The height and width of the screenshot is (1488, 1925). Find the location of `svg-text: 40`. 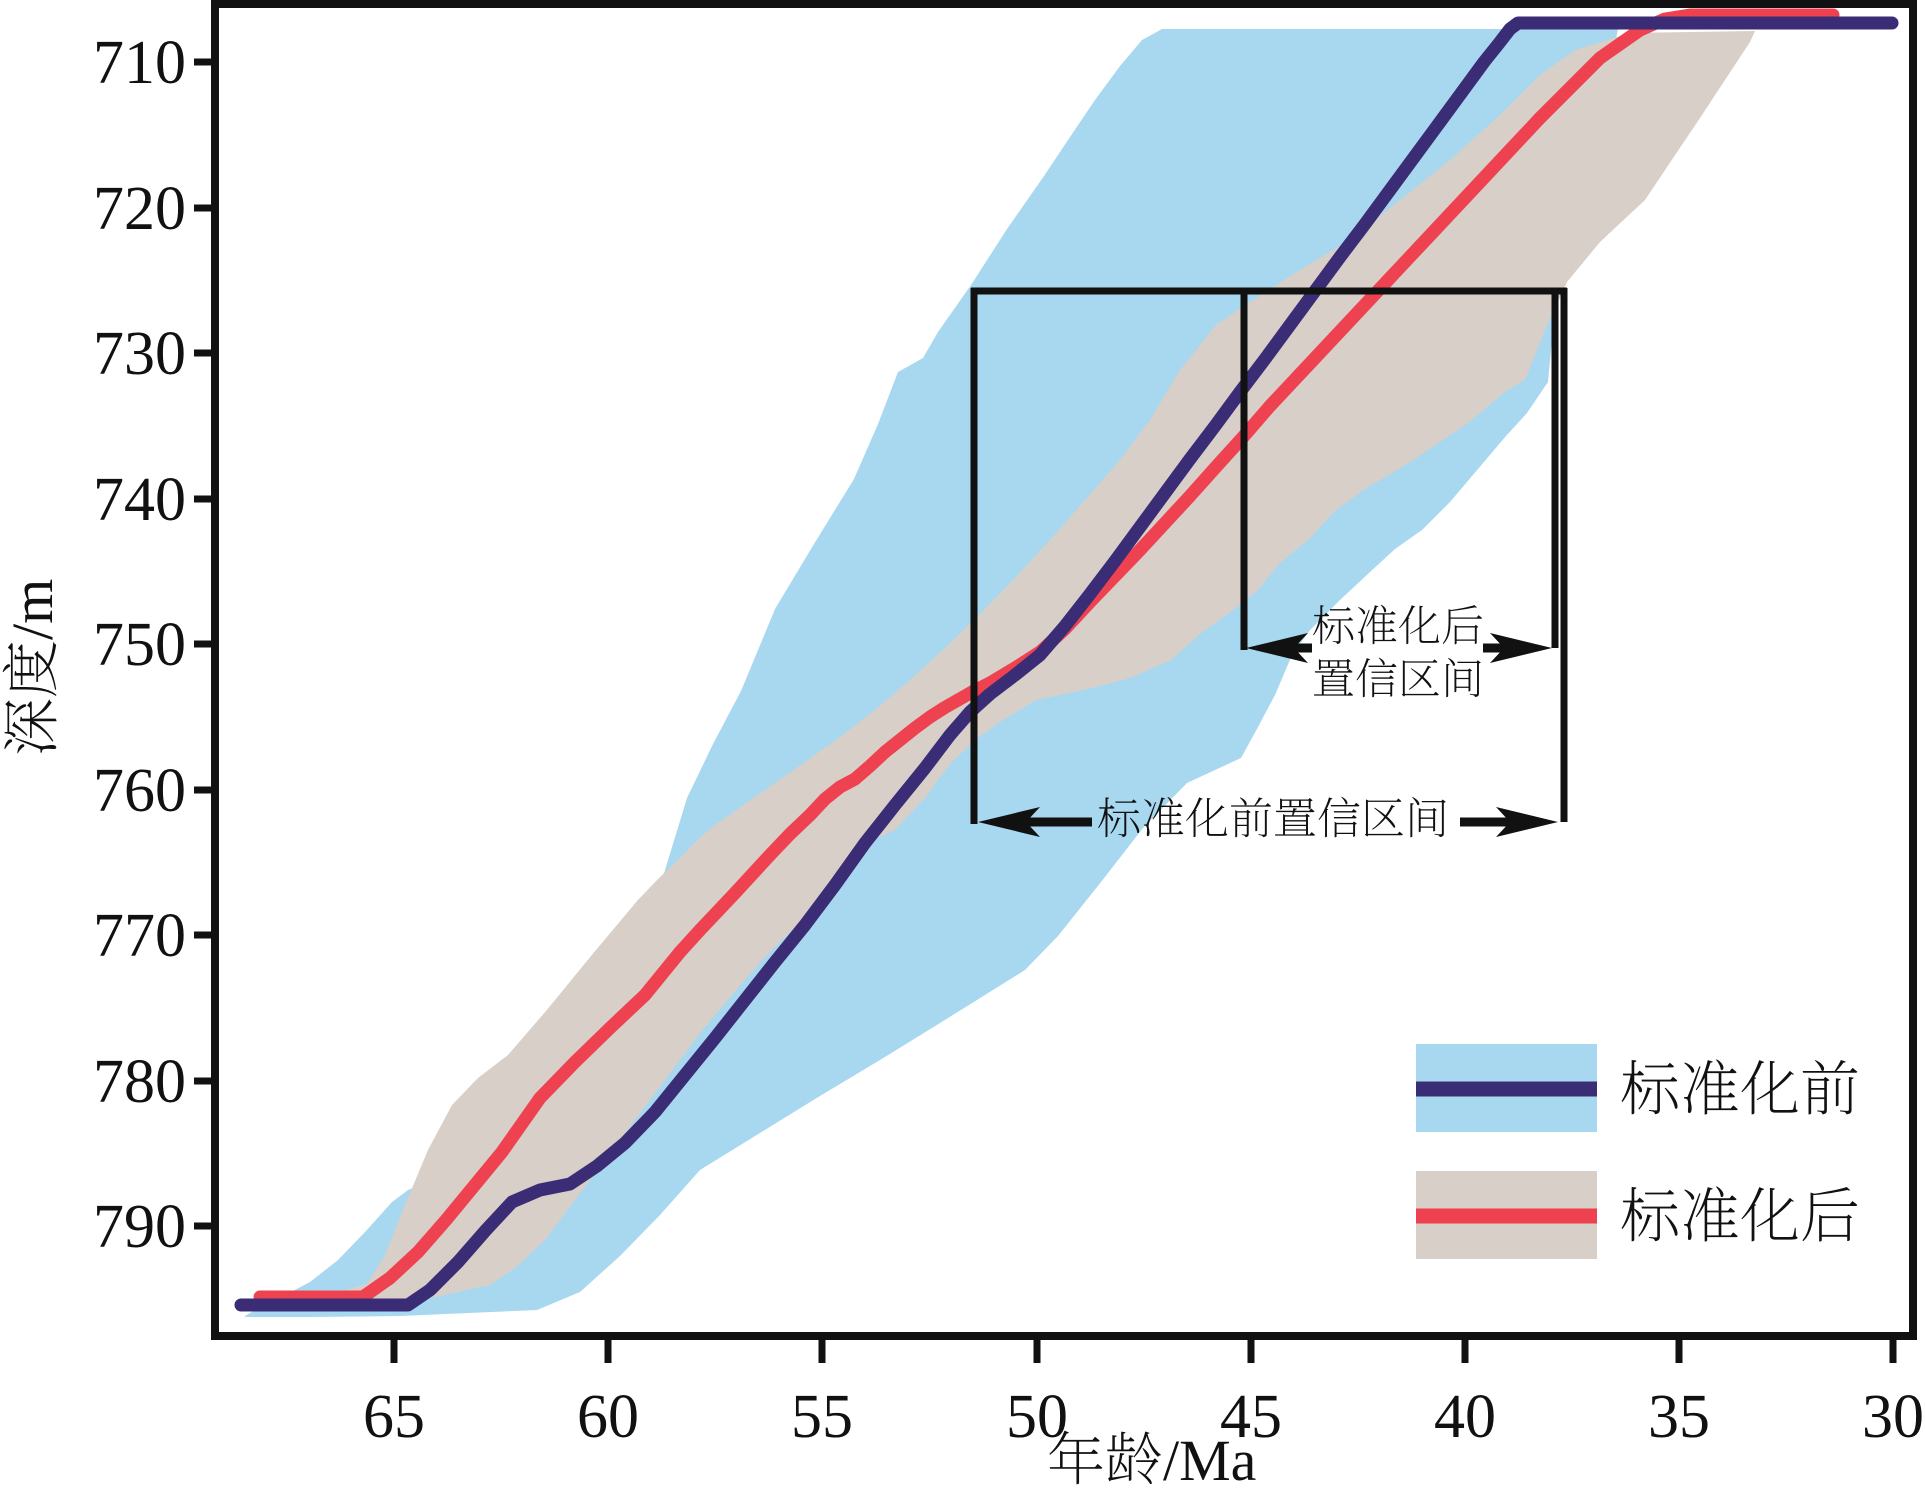

svg-text: 40 is located at coordinates (1465, 1417).